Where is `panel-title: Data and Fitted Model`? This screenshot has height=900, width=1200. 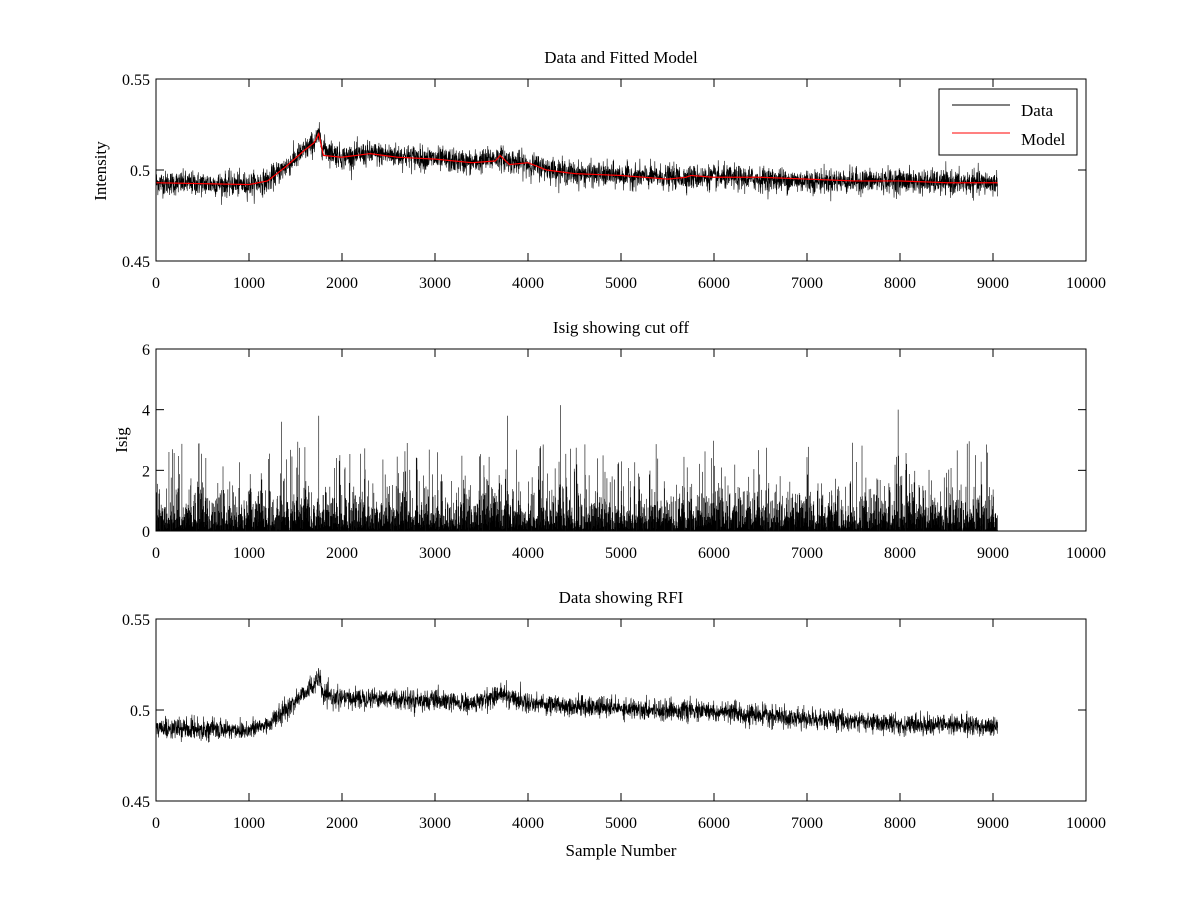
panel-title: Data and Fitted Model is located at coordinates (621, 57).